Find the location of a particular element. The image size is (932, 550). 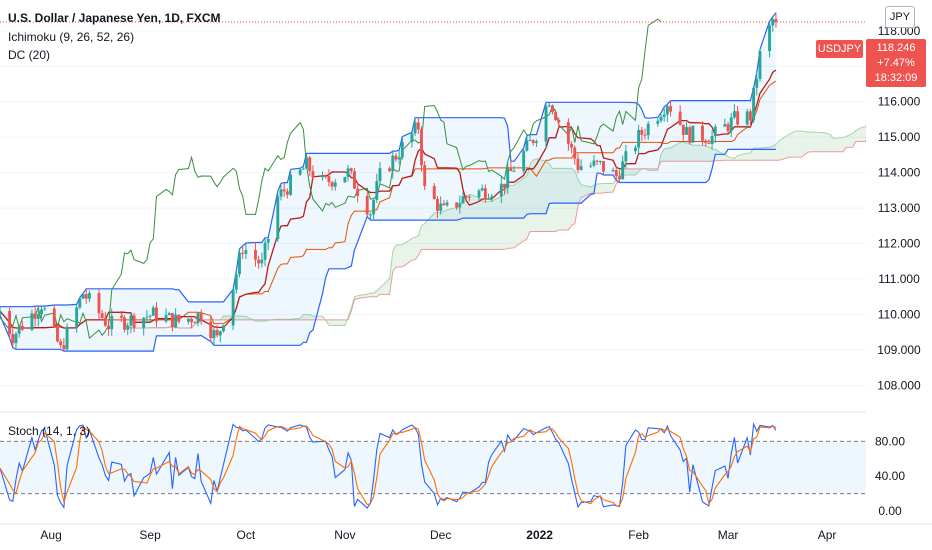

time-tick-label: 2022 is located at coordinates (539, 535).